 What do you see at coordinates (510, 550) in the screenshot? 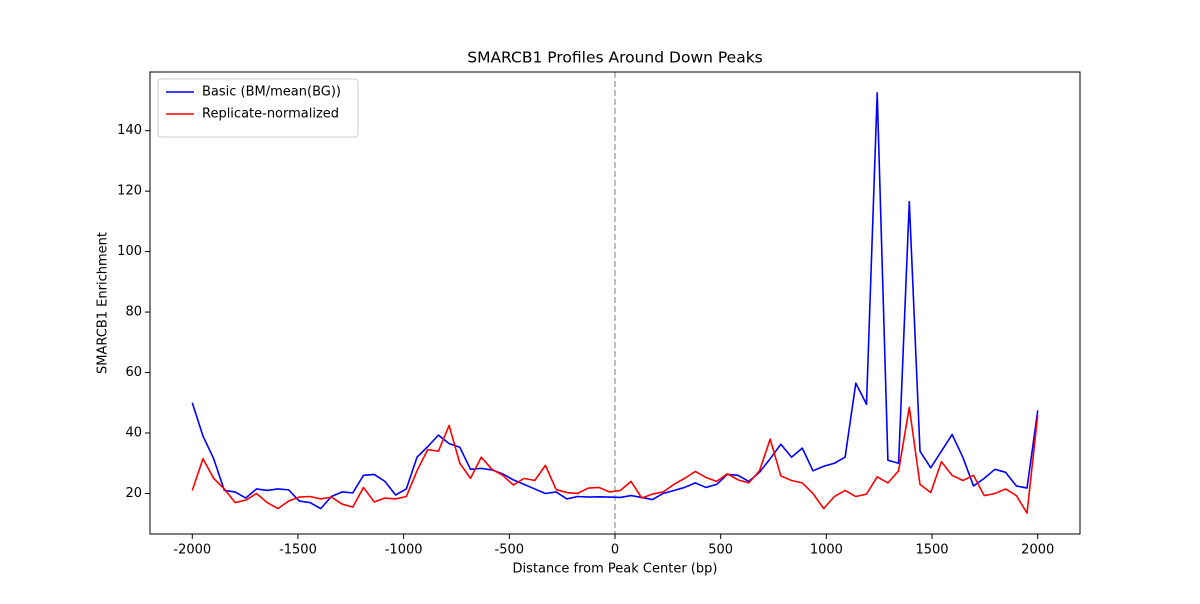
I see `x-tick-label: -500` at bounding box center [510, 550].